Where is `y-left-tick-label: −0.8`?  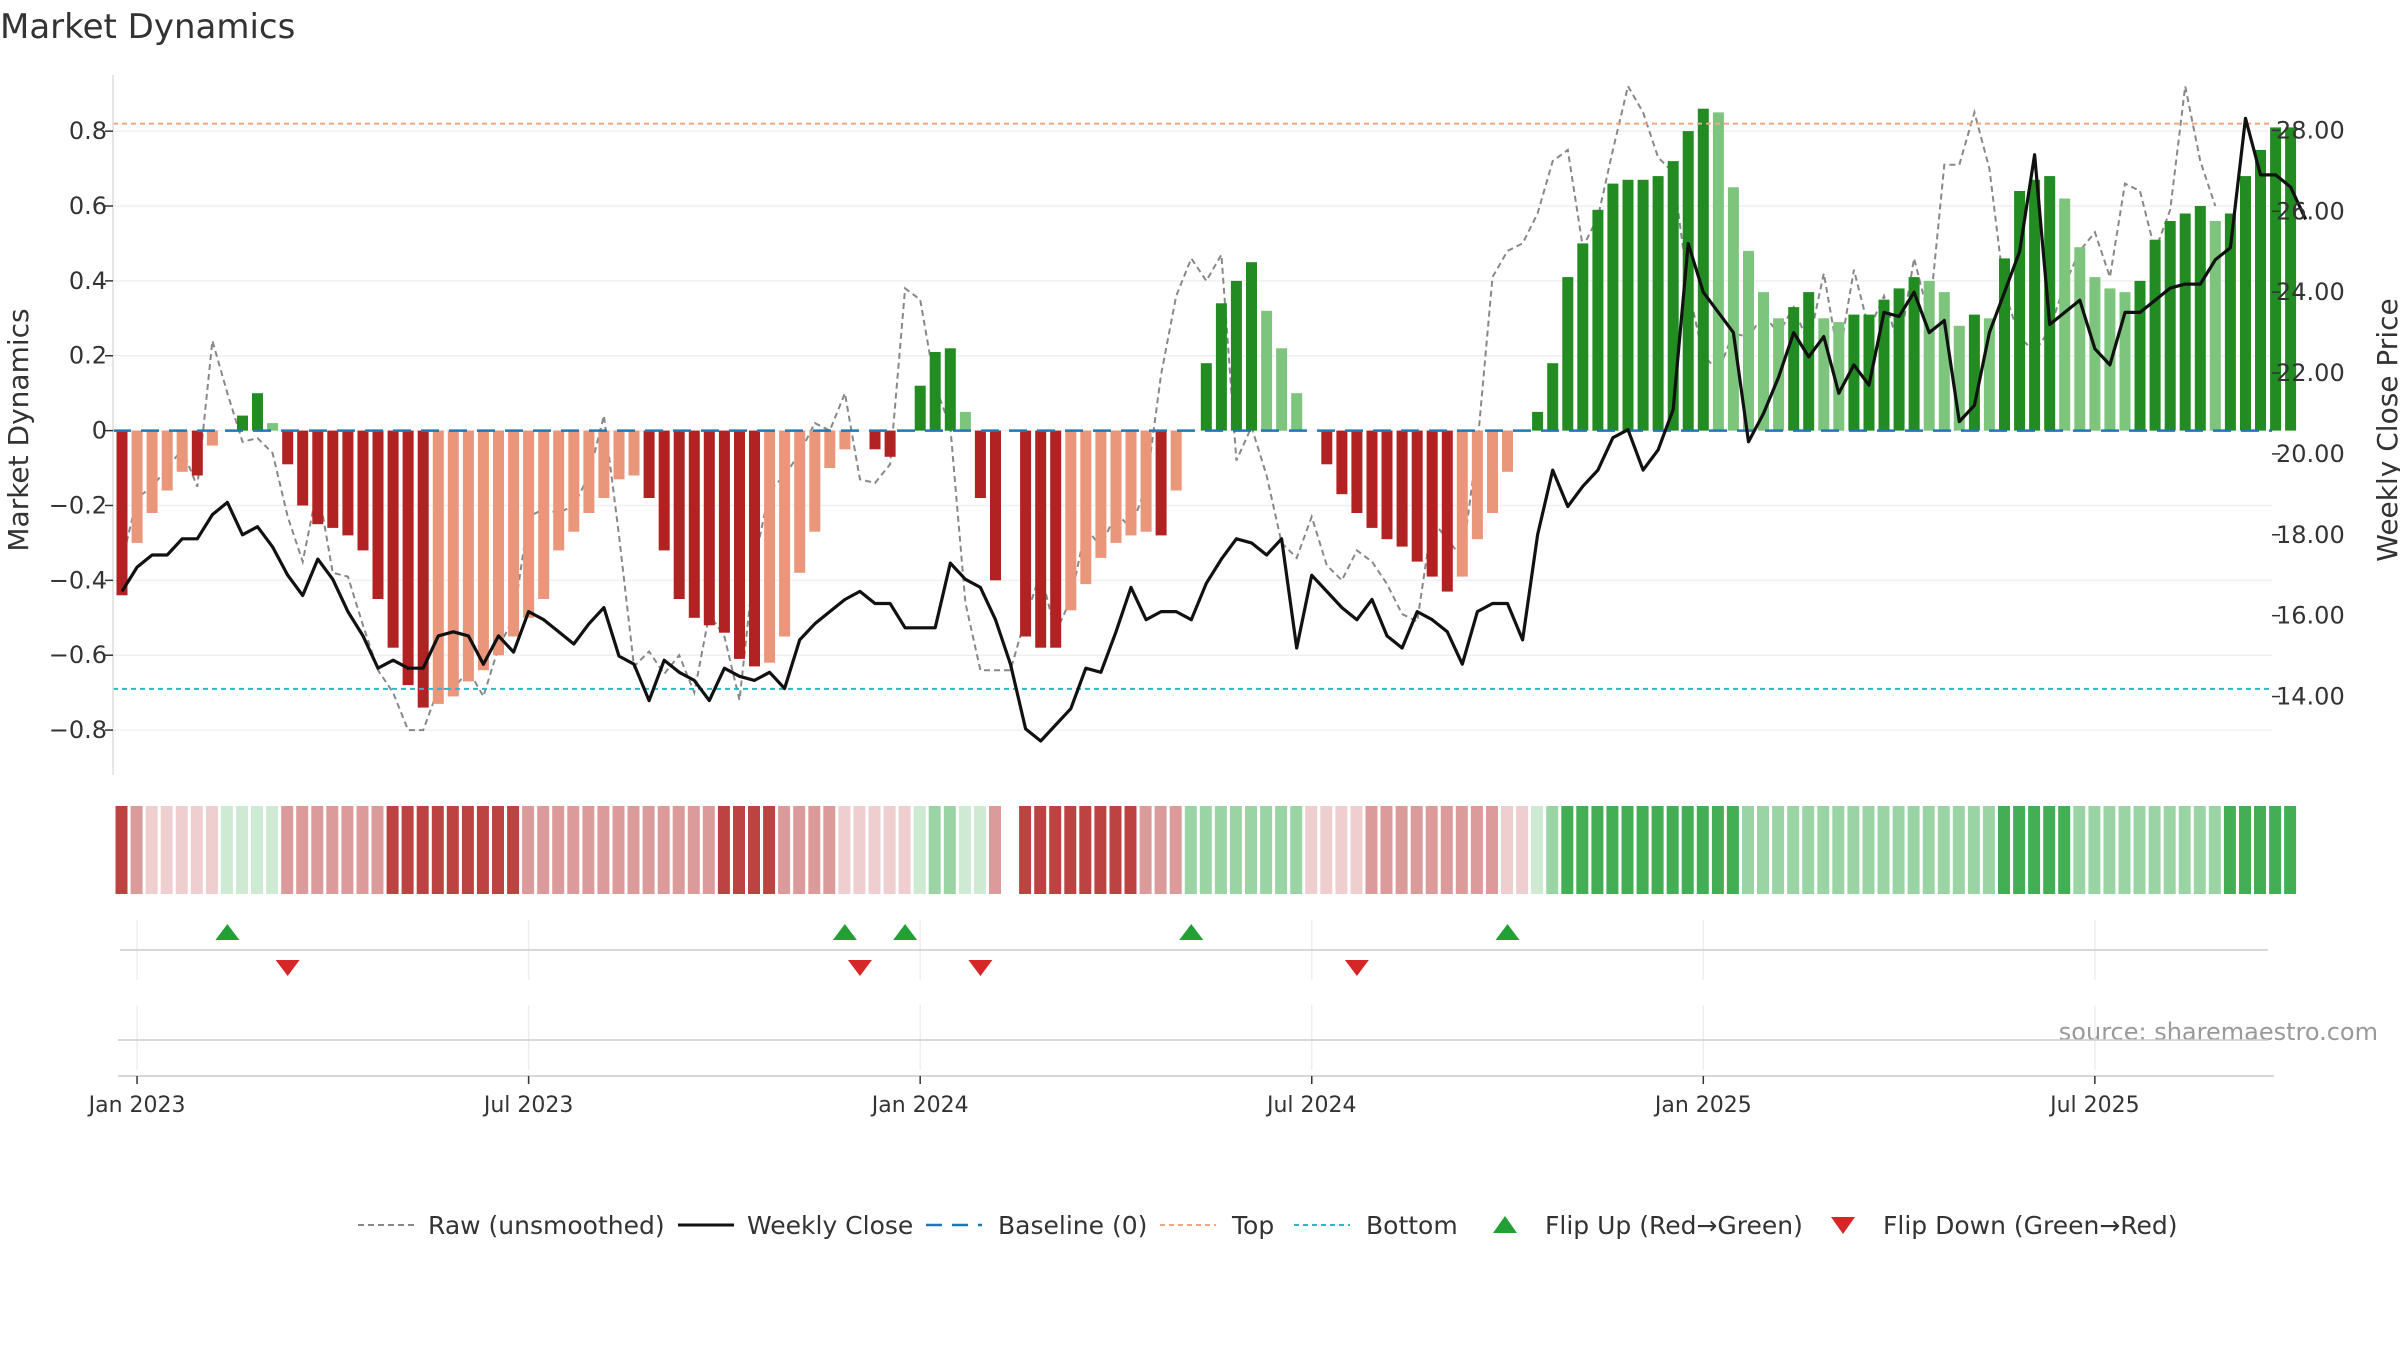
y-left-tick-label: −0.8 is located at coordinates (78, 730).